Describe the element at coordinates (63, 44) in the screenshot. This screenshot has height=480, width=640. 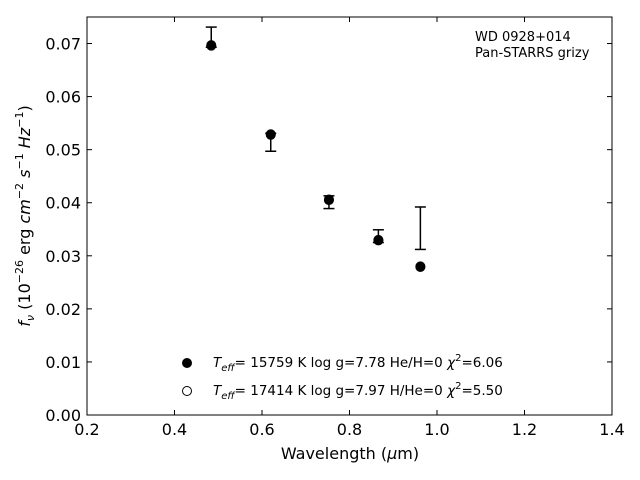
I see `y-tick-label: 0.07` at that location.